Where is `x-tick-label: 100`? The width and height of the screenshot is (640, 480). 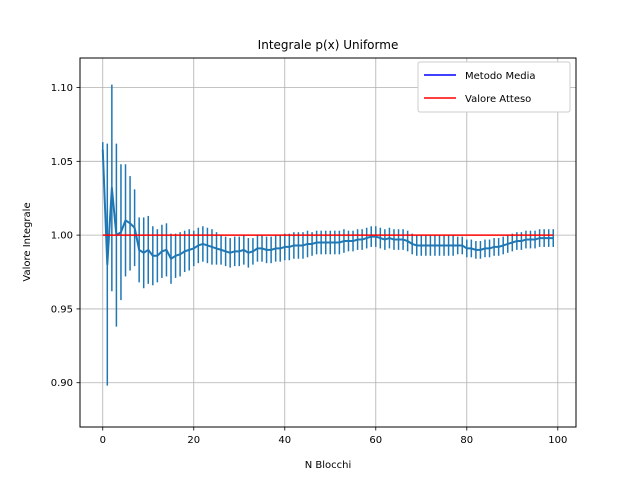 x-tick-label: 100 is located at coordinates (557, 440).